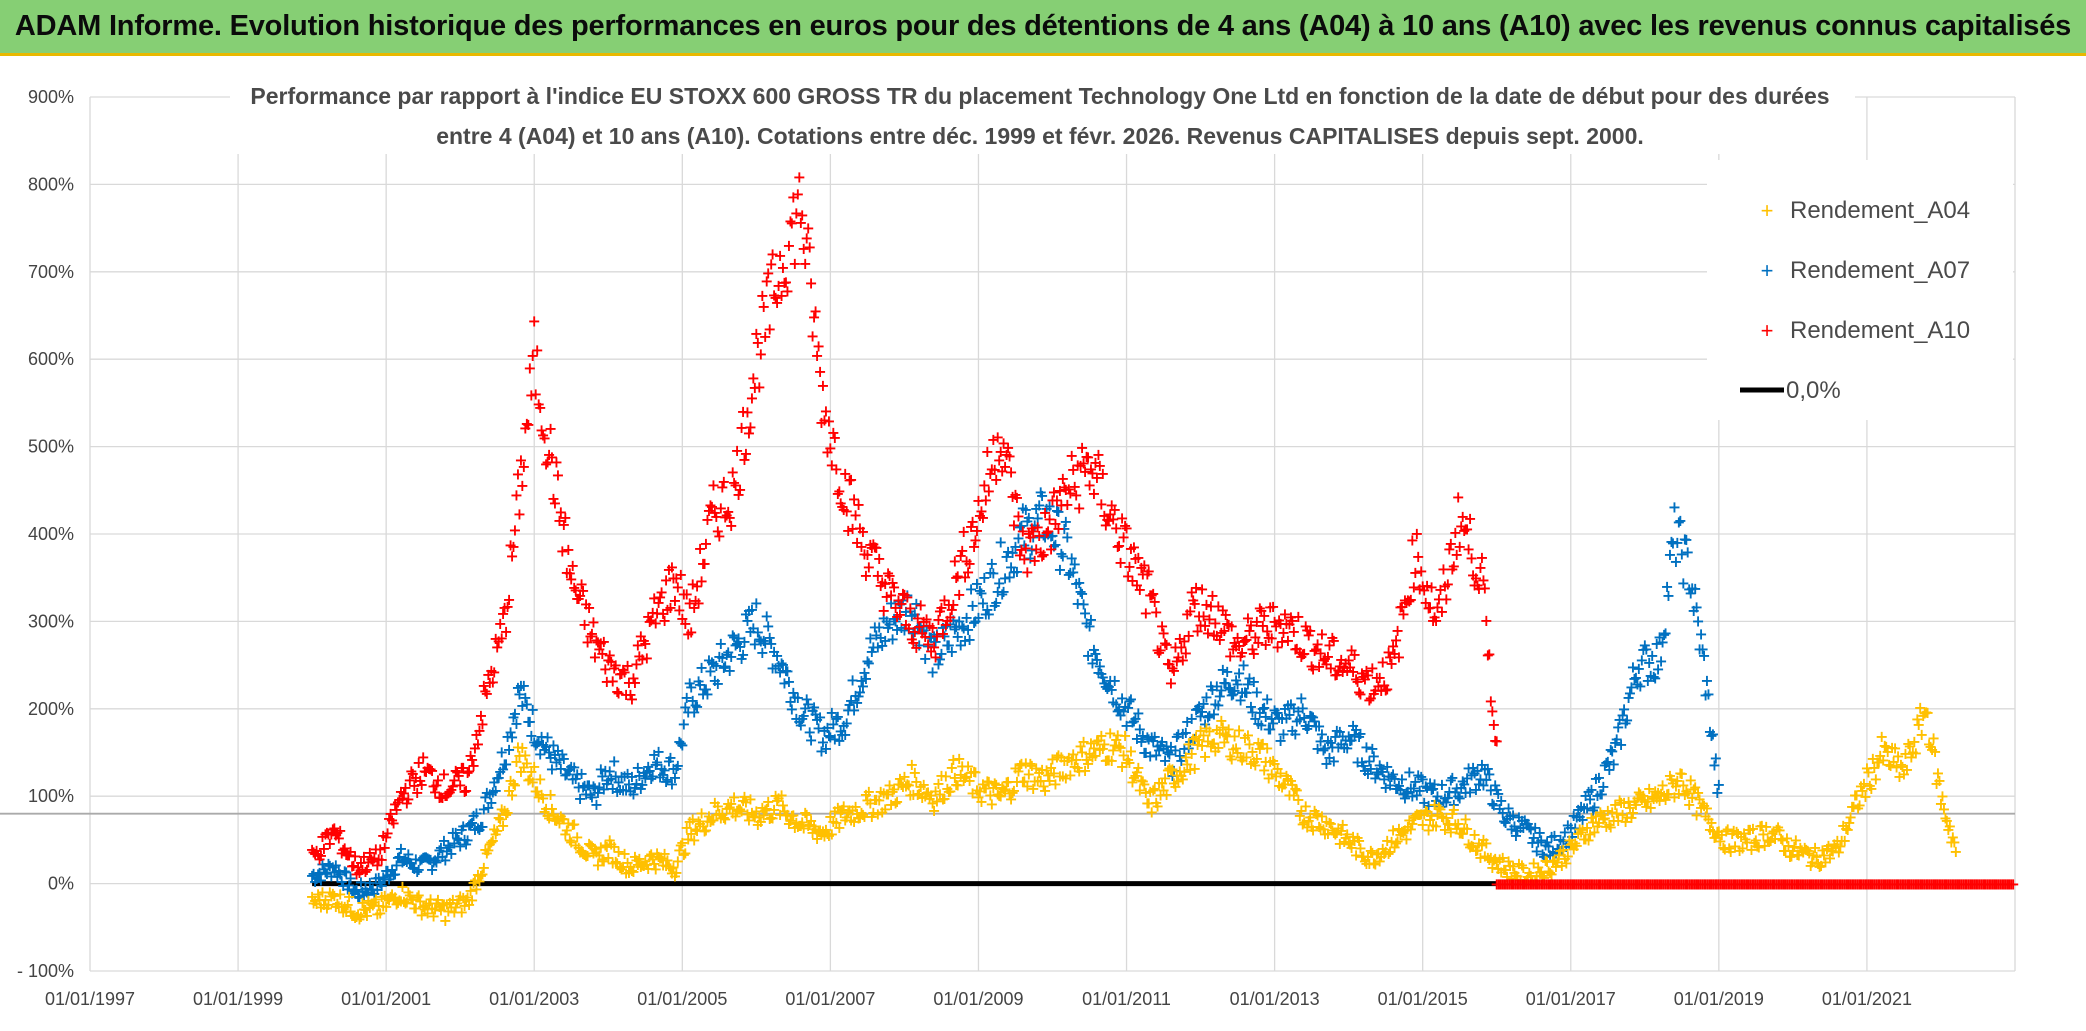 This screenshot has height=1031, width=2086. I want to click on x-tick-label: 01/01/2019, so click(1719, 999).